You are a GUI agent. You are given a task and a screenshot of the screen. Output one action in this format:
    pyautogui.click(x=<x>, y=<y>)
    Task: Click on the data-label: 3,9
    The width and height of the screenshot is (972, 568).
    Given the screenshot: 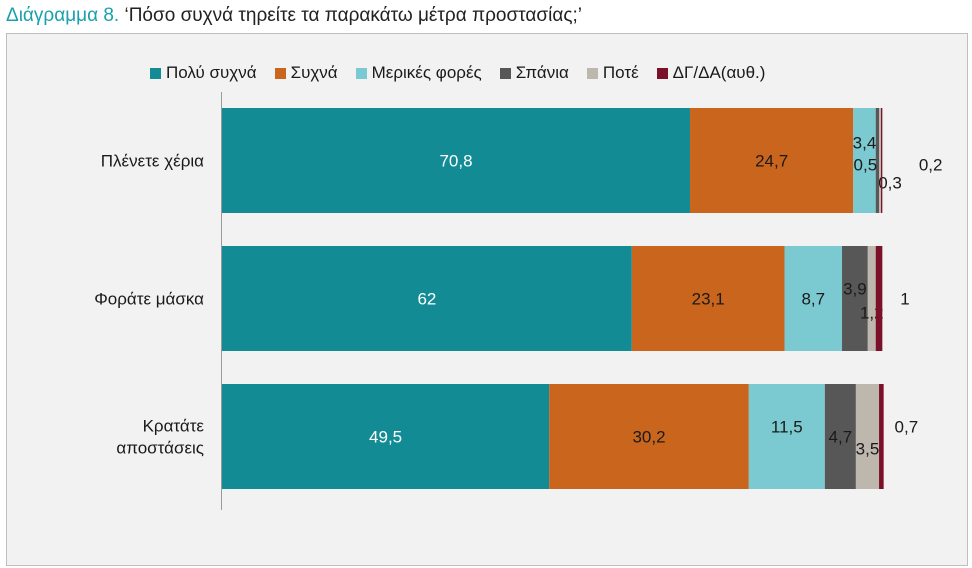 What is the action you would take?
    pyautogui.click(x=855, y=289)
    